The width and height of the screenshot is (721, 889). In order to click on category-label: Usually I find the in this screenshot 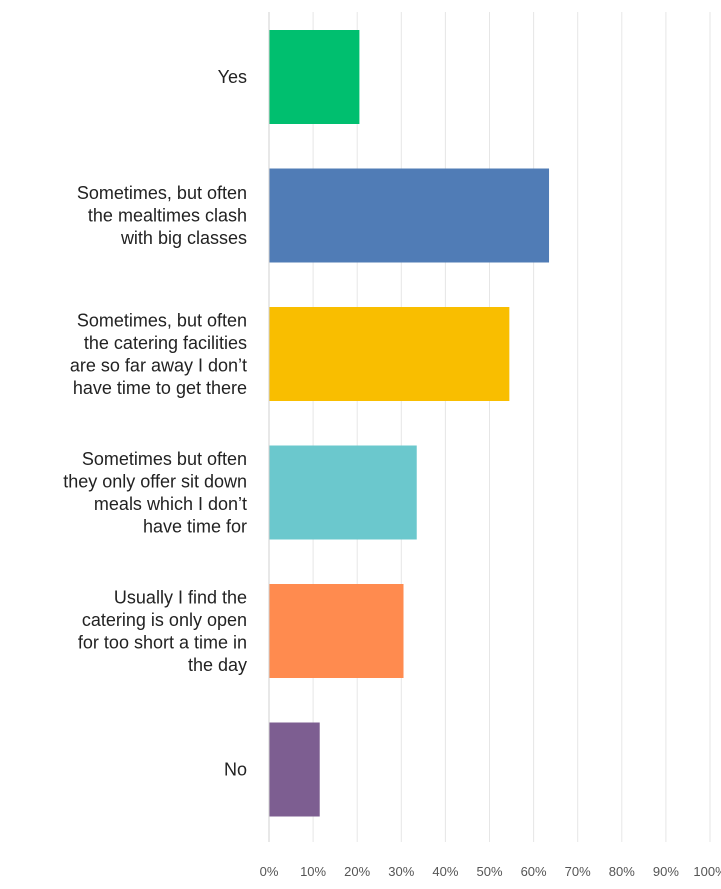, I will do `click(180, 597)`.